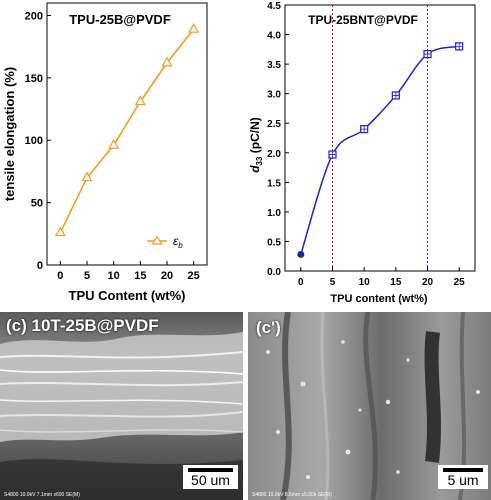 This screenshot has width=491, height=500. I want to click on y-tick-label: 0.5, so click(274, 242).